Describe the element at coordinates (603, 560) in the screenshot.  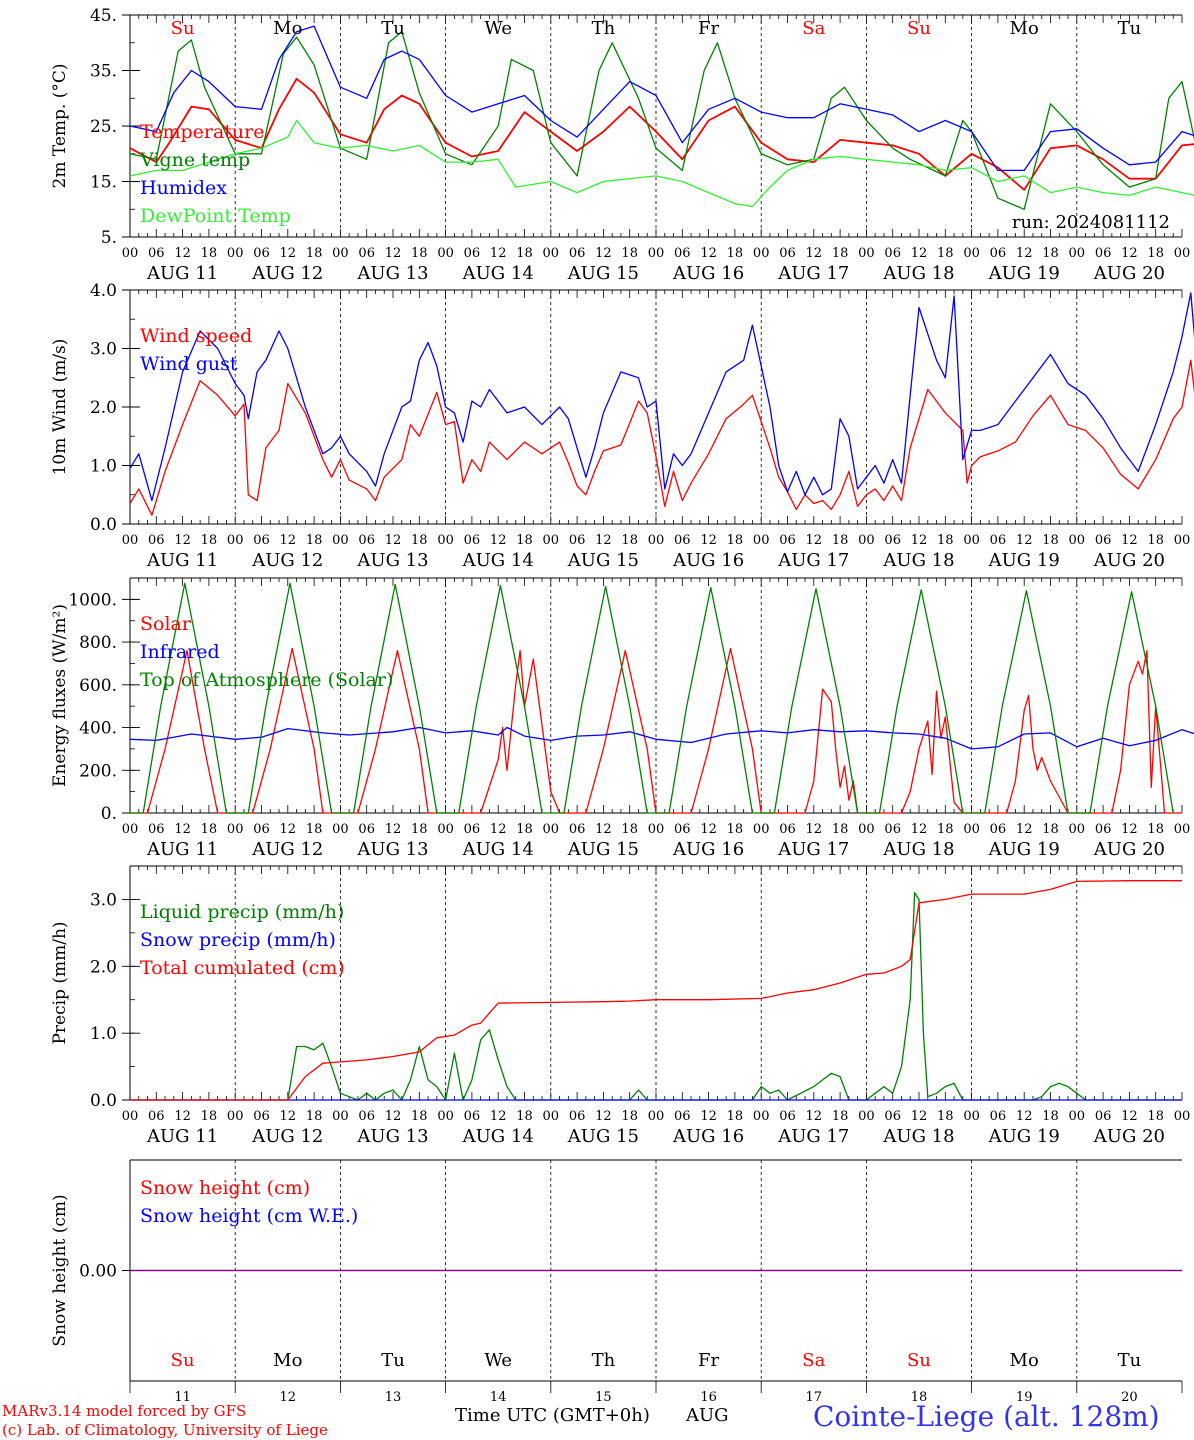
I see `panel1-day-label: AUG 15` at that location.